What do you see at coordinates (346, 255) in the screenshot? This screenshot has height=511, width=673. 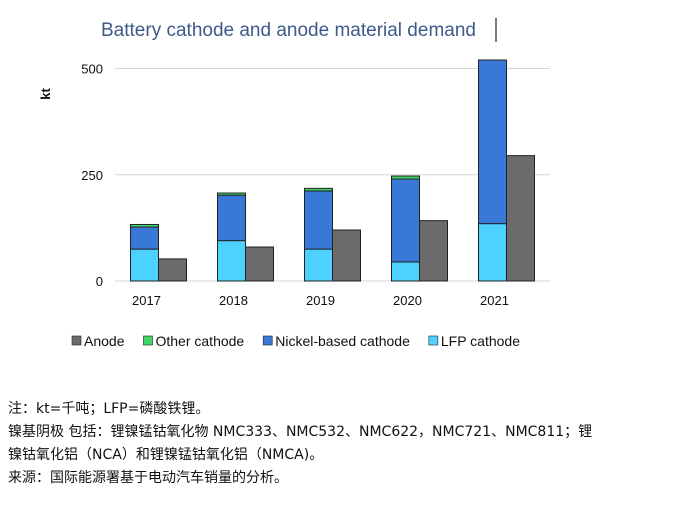 I see `bar-anode-2019` at bounding box center [346, 255].